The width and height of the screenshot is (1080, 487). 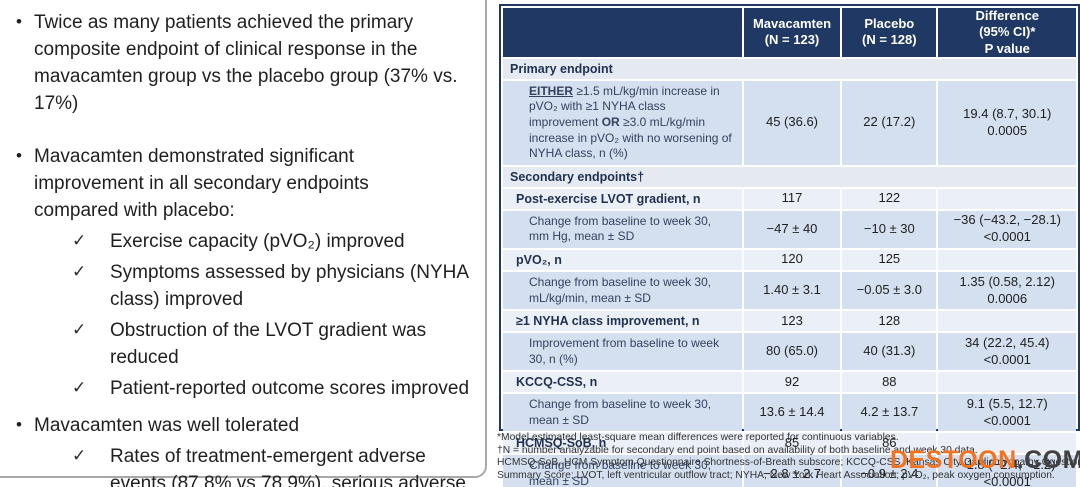 What do you see at coordinates (622, 32) in the screenshot?
I see `header-empty-cell` at bounding box center [622, 32].